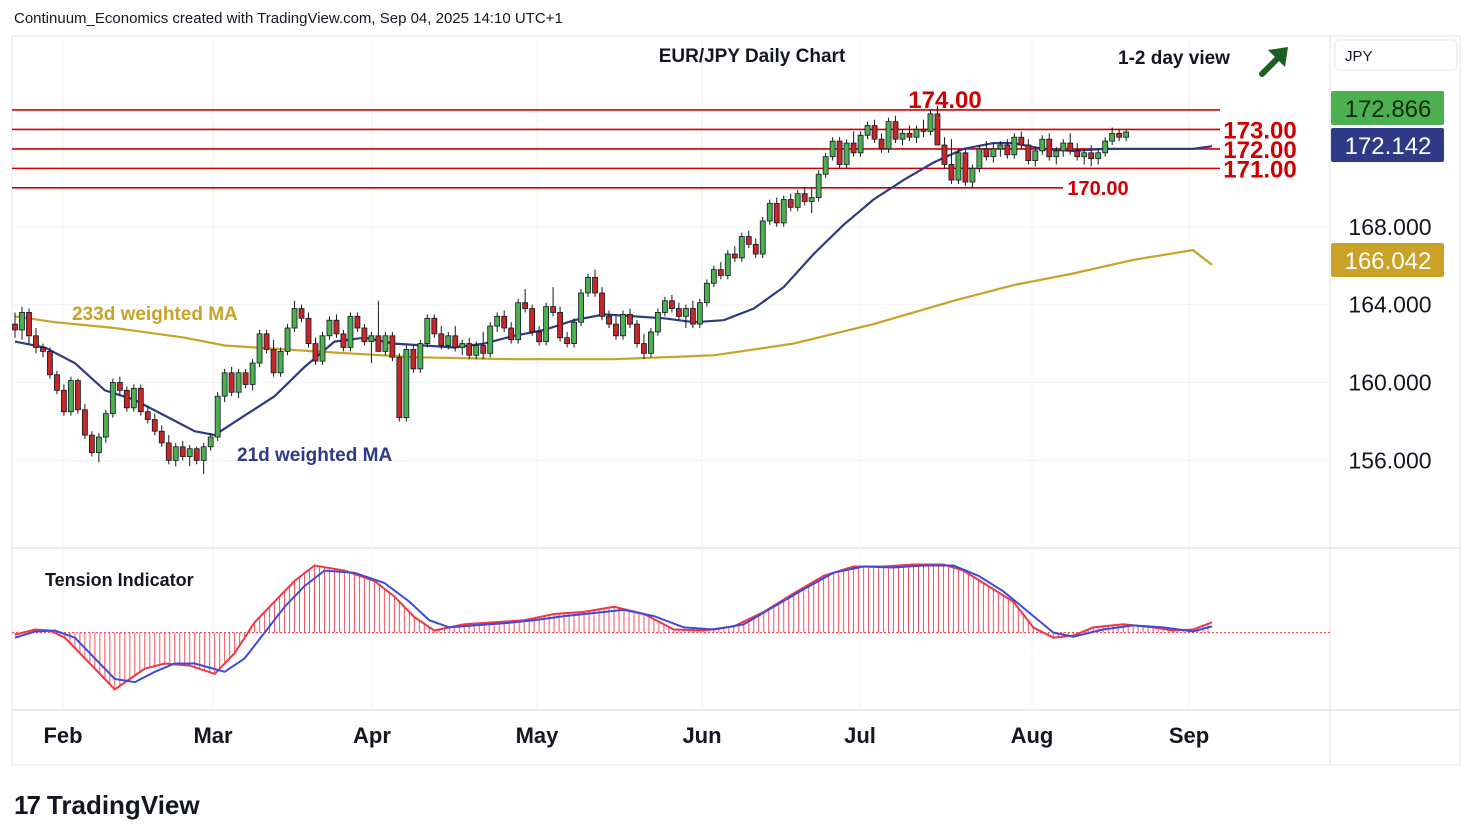 The width and height of the screenshot is (1474, 840). What do you see at coordinates (1174, 58) in the screenshot?
I see `view-label: 1-2 day view` at bounding box center [1174, 58].